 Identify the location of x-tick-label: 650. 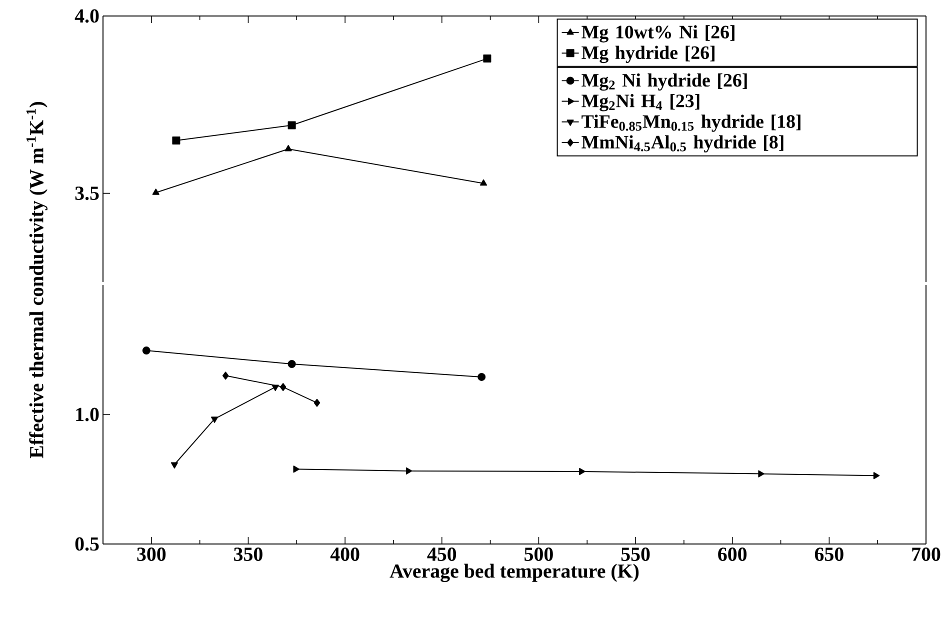
(829, 554).